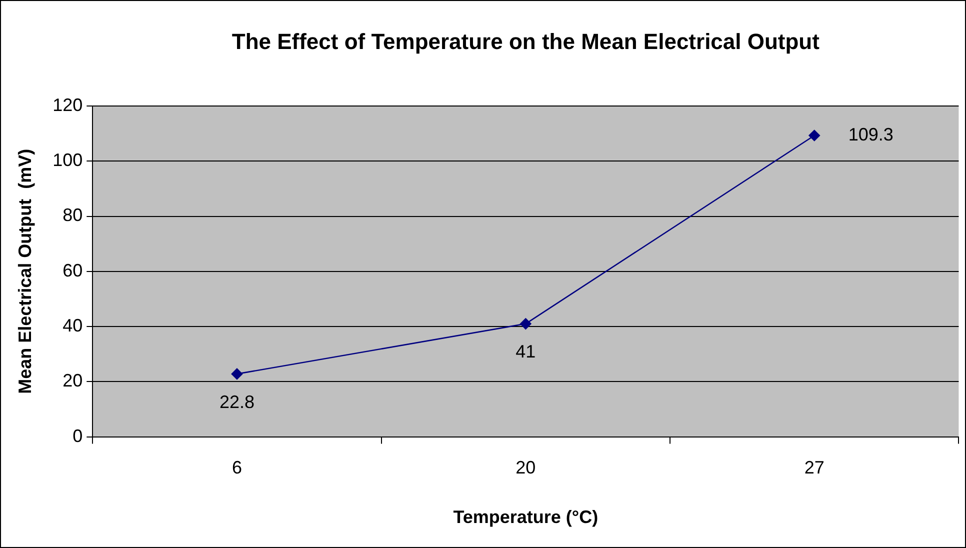 This screenshot has width=966, height=548. What do you see at coordinates (236, 402) in the screenshot?
I see `data-label: 22.8` at bounding box center [236, 402].